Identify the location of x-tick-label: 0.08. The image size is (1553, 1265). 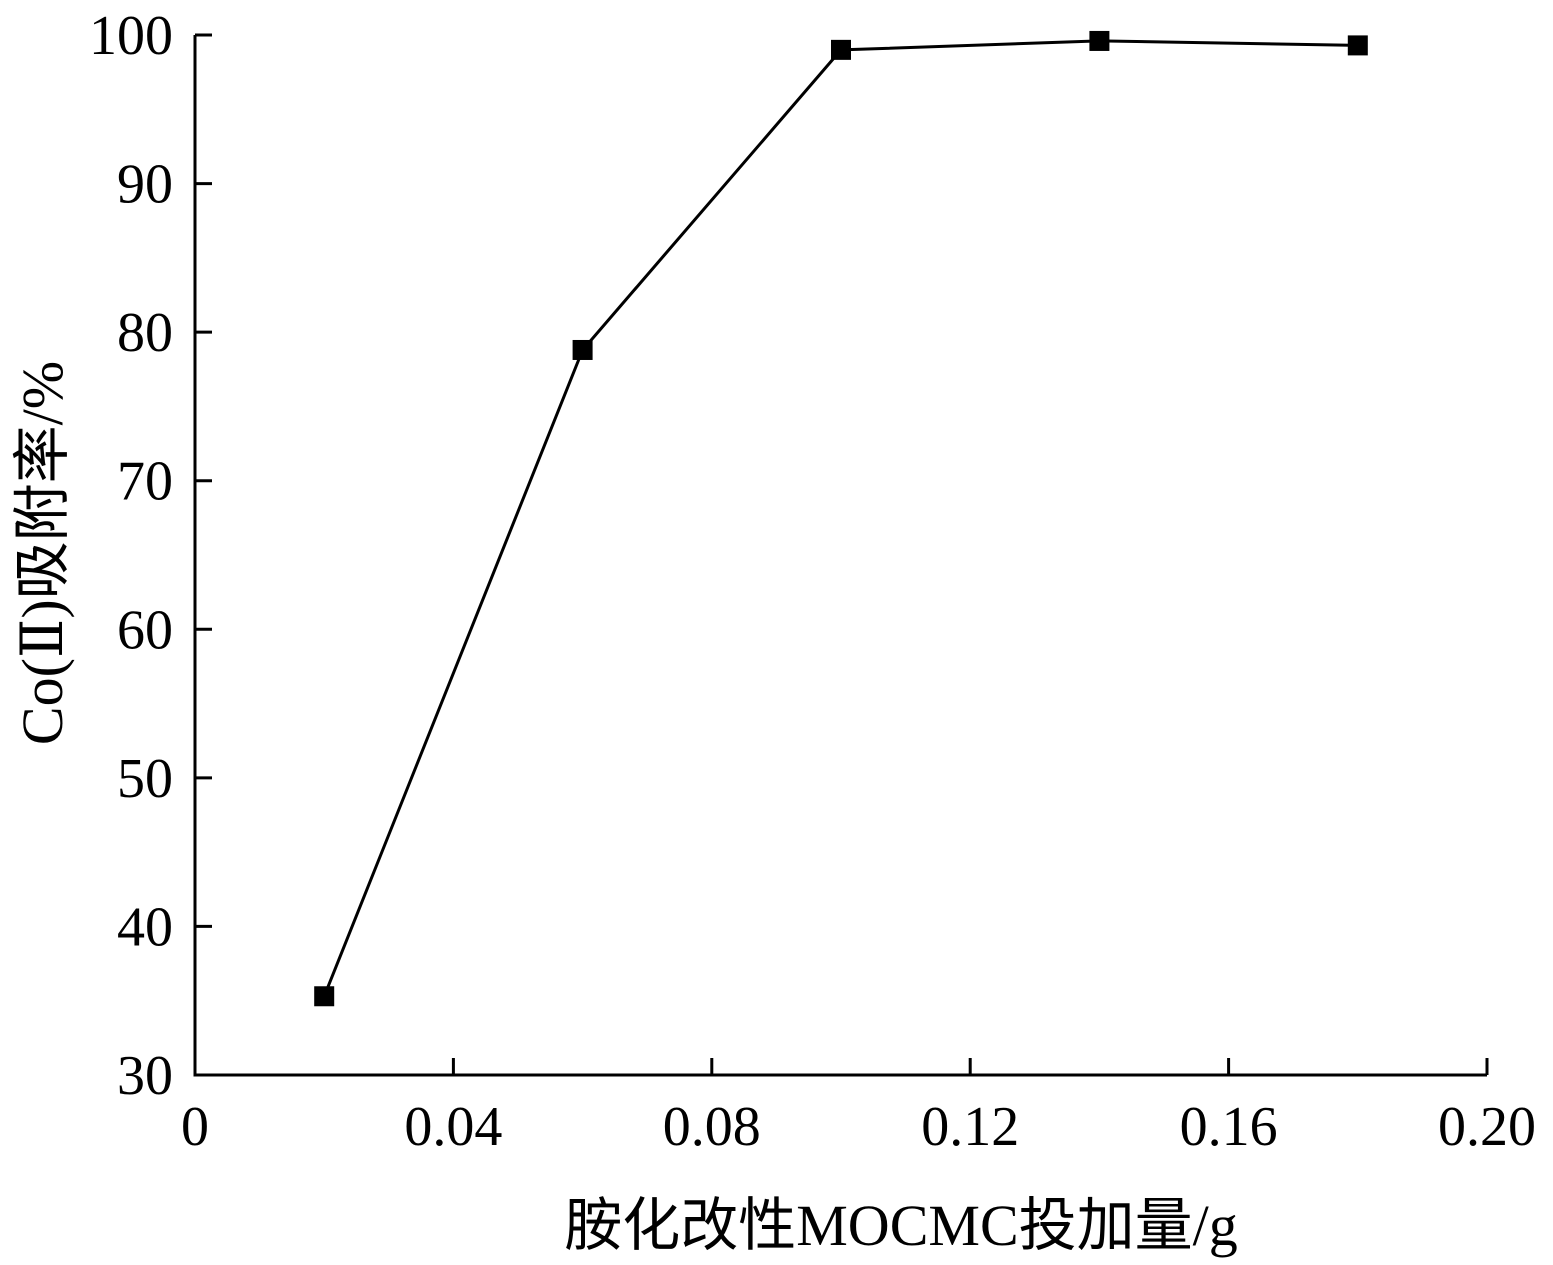
(712, 1127).